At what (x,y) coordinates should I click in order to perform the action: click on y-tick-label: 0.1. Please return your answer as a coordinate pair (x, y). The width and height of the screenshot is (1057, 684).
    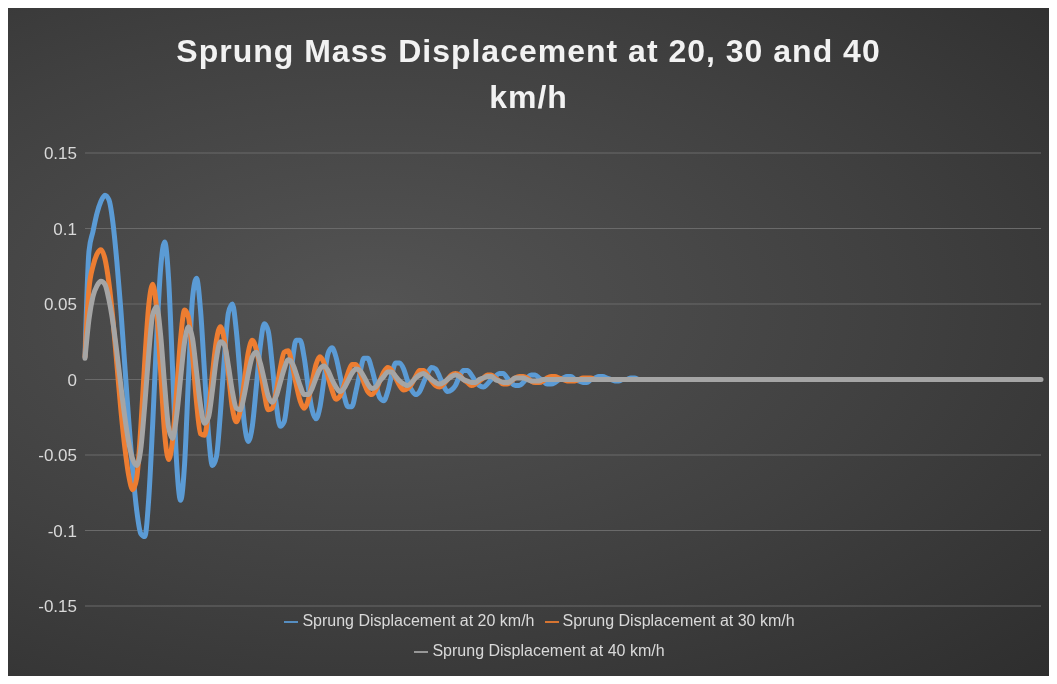
    Looking at the image, I should click on (65, 229).